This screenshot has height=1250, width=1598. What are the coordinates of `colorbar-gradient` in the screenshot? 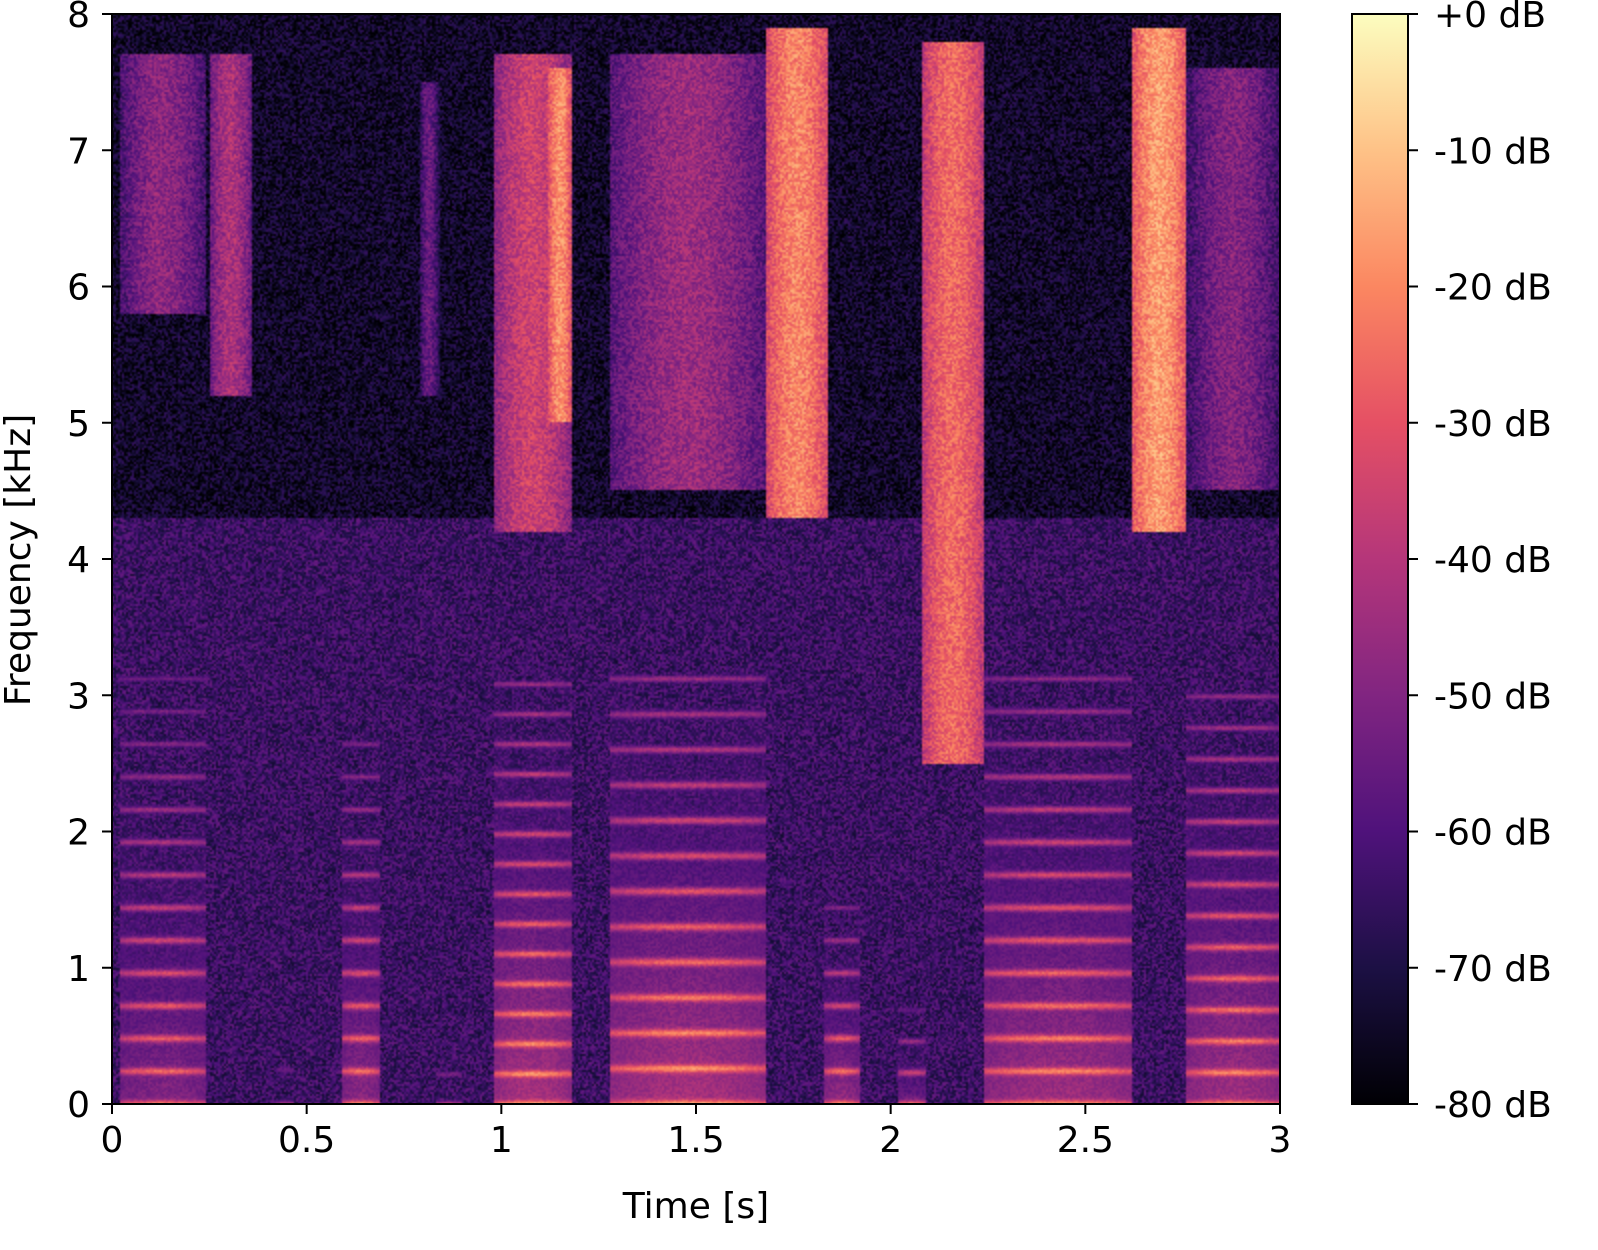 It's located at (1380, 559).